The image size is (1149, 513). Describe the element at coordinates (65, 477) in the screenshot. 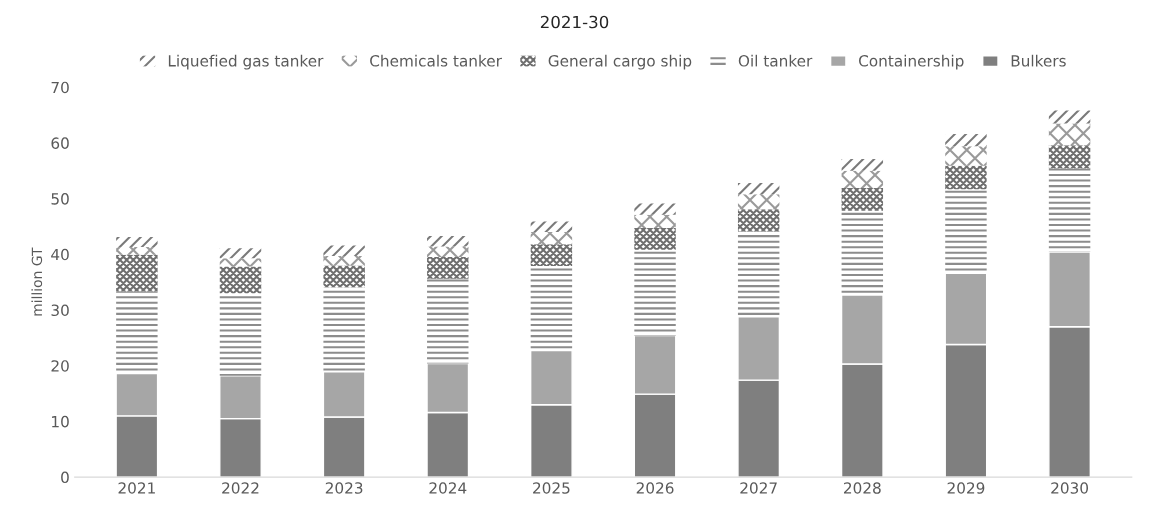

I see `y-tick-label: 0` at that location.